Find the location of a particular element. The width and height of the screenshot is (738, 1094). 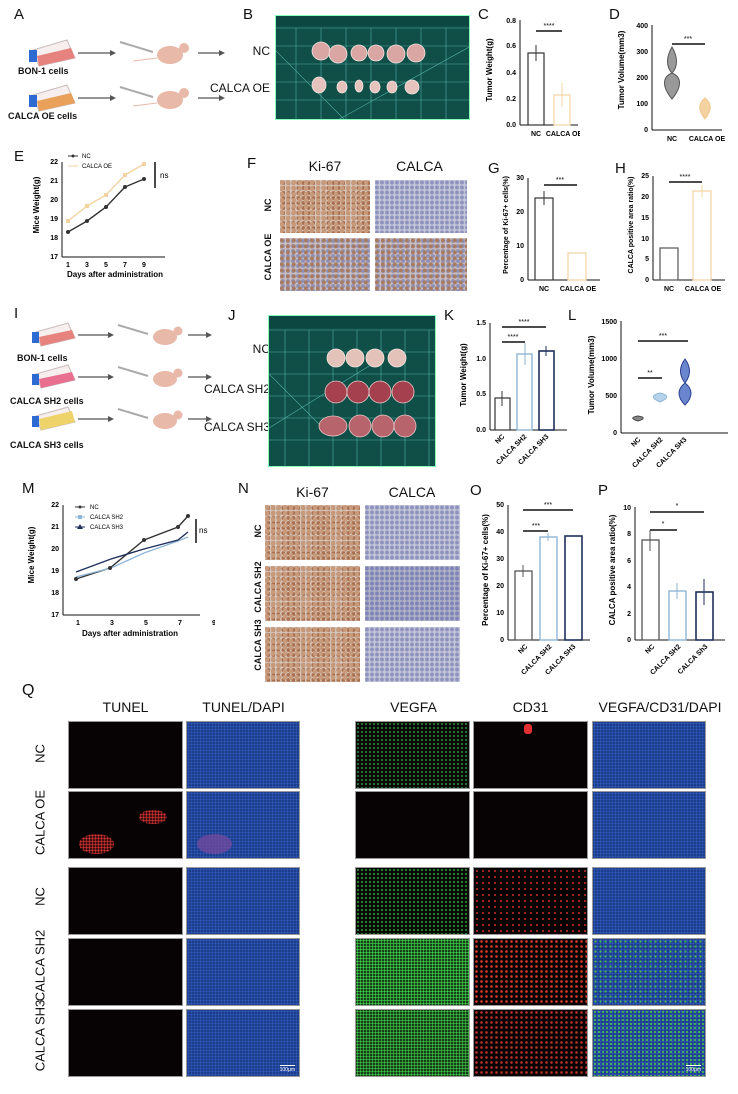

svg-text: 6 is located at coordinates (629, 561).